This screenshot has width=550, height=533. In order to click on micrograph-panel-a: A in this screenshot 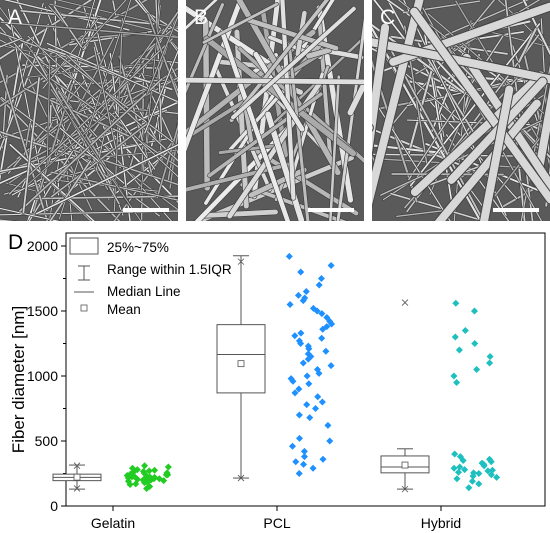, I will do `click(89, 110)`.